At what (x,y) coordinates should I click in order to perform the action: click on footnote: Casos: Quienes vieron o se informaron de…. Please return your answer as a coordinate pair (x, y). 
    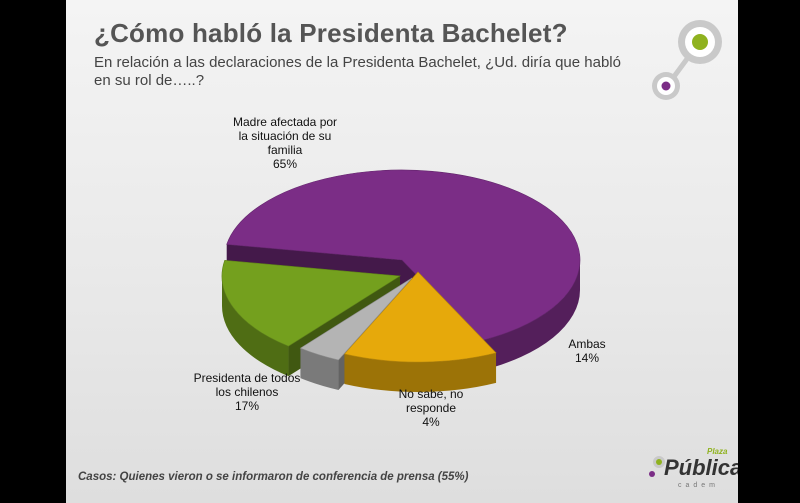
    Looking at the image, I should click on (273, 477).